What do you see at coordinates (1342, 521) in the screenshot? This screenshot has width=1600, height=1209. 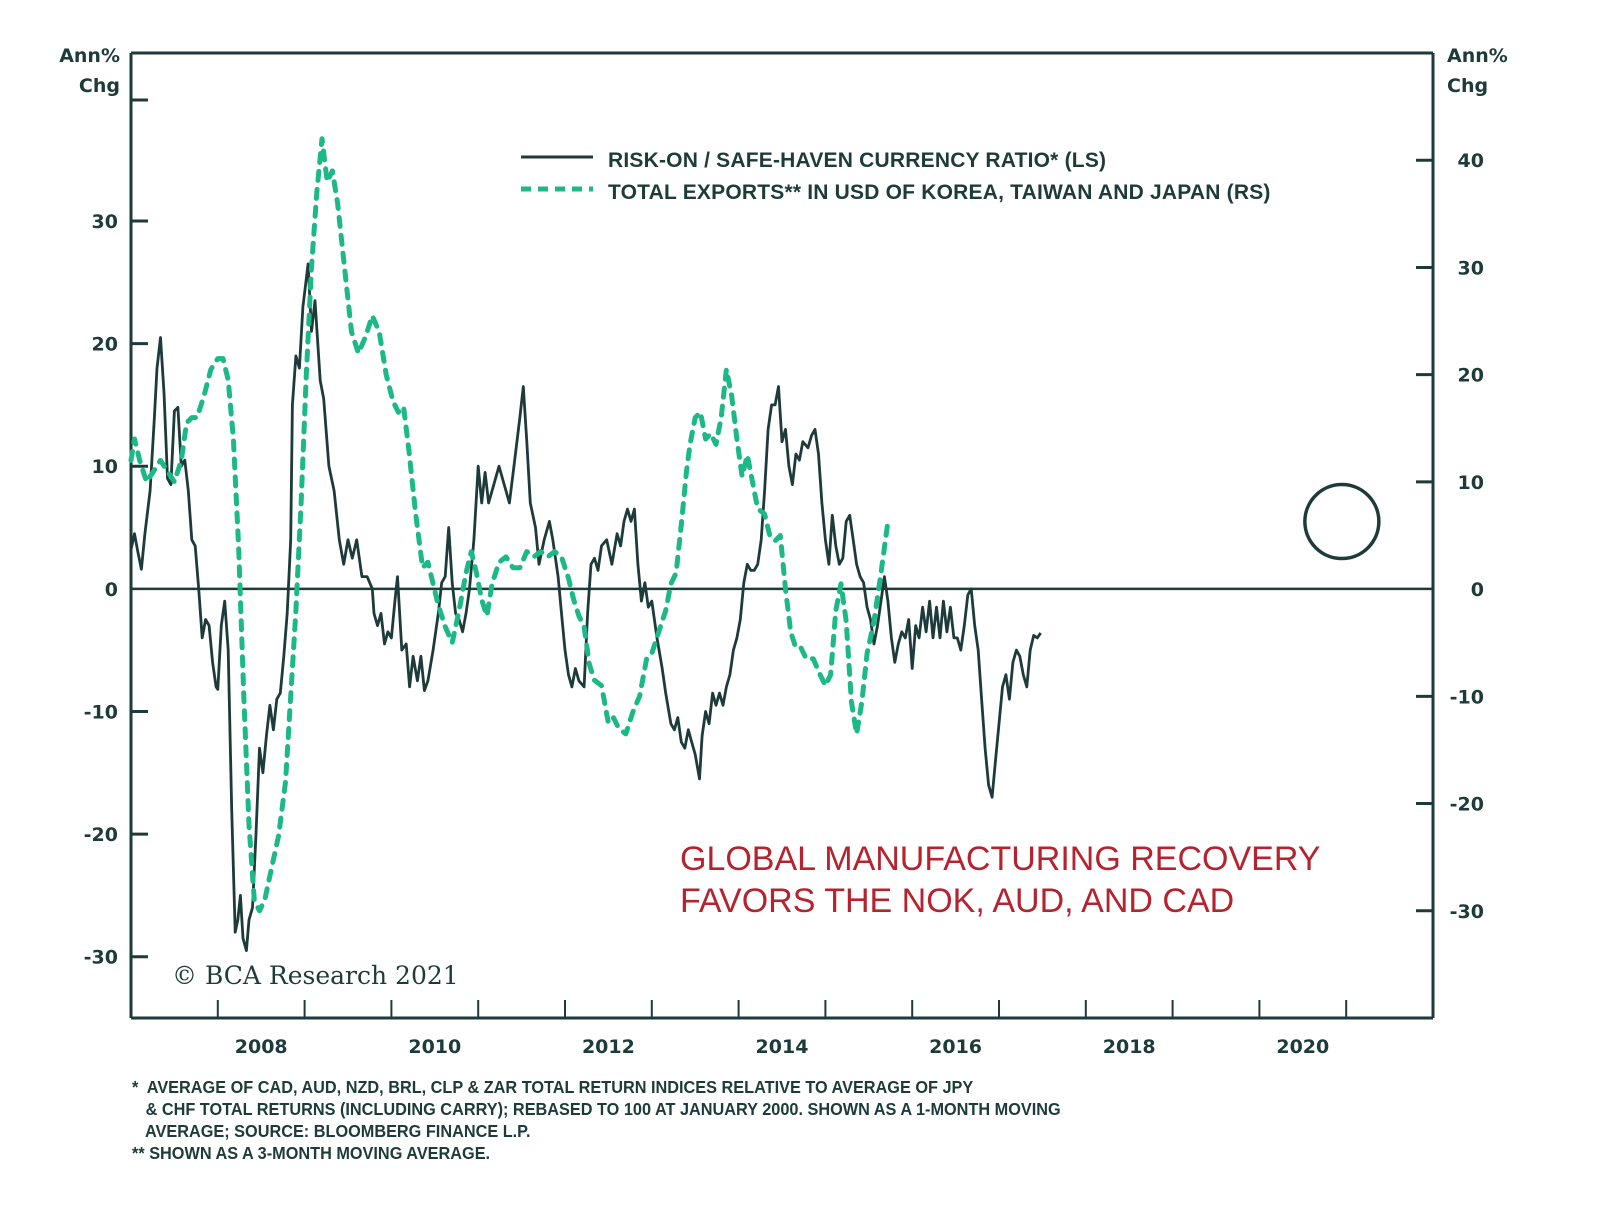 I see `highlight-circle` at bounding box center [1342, 521].